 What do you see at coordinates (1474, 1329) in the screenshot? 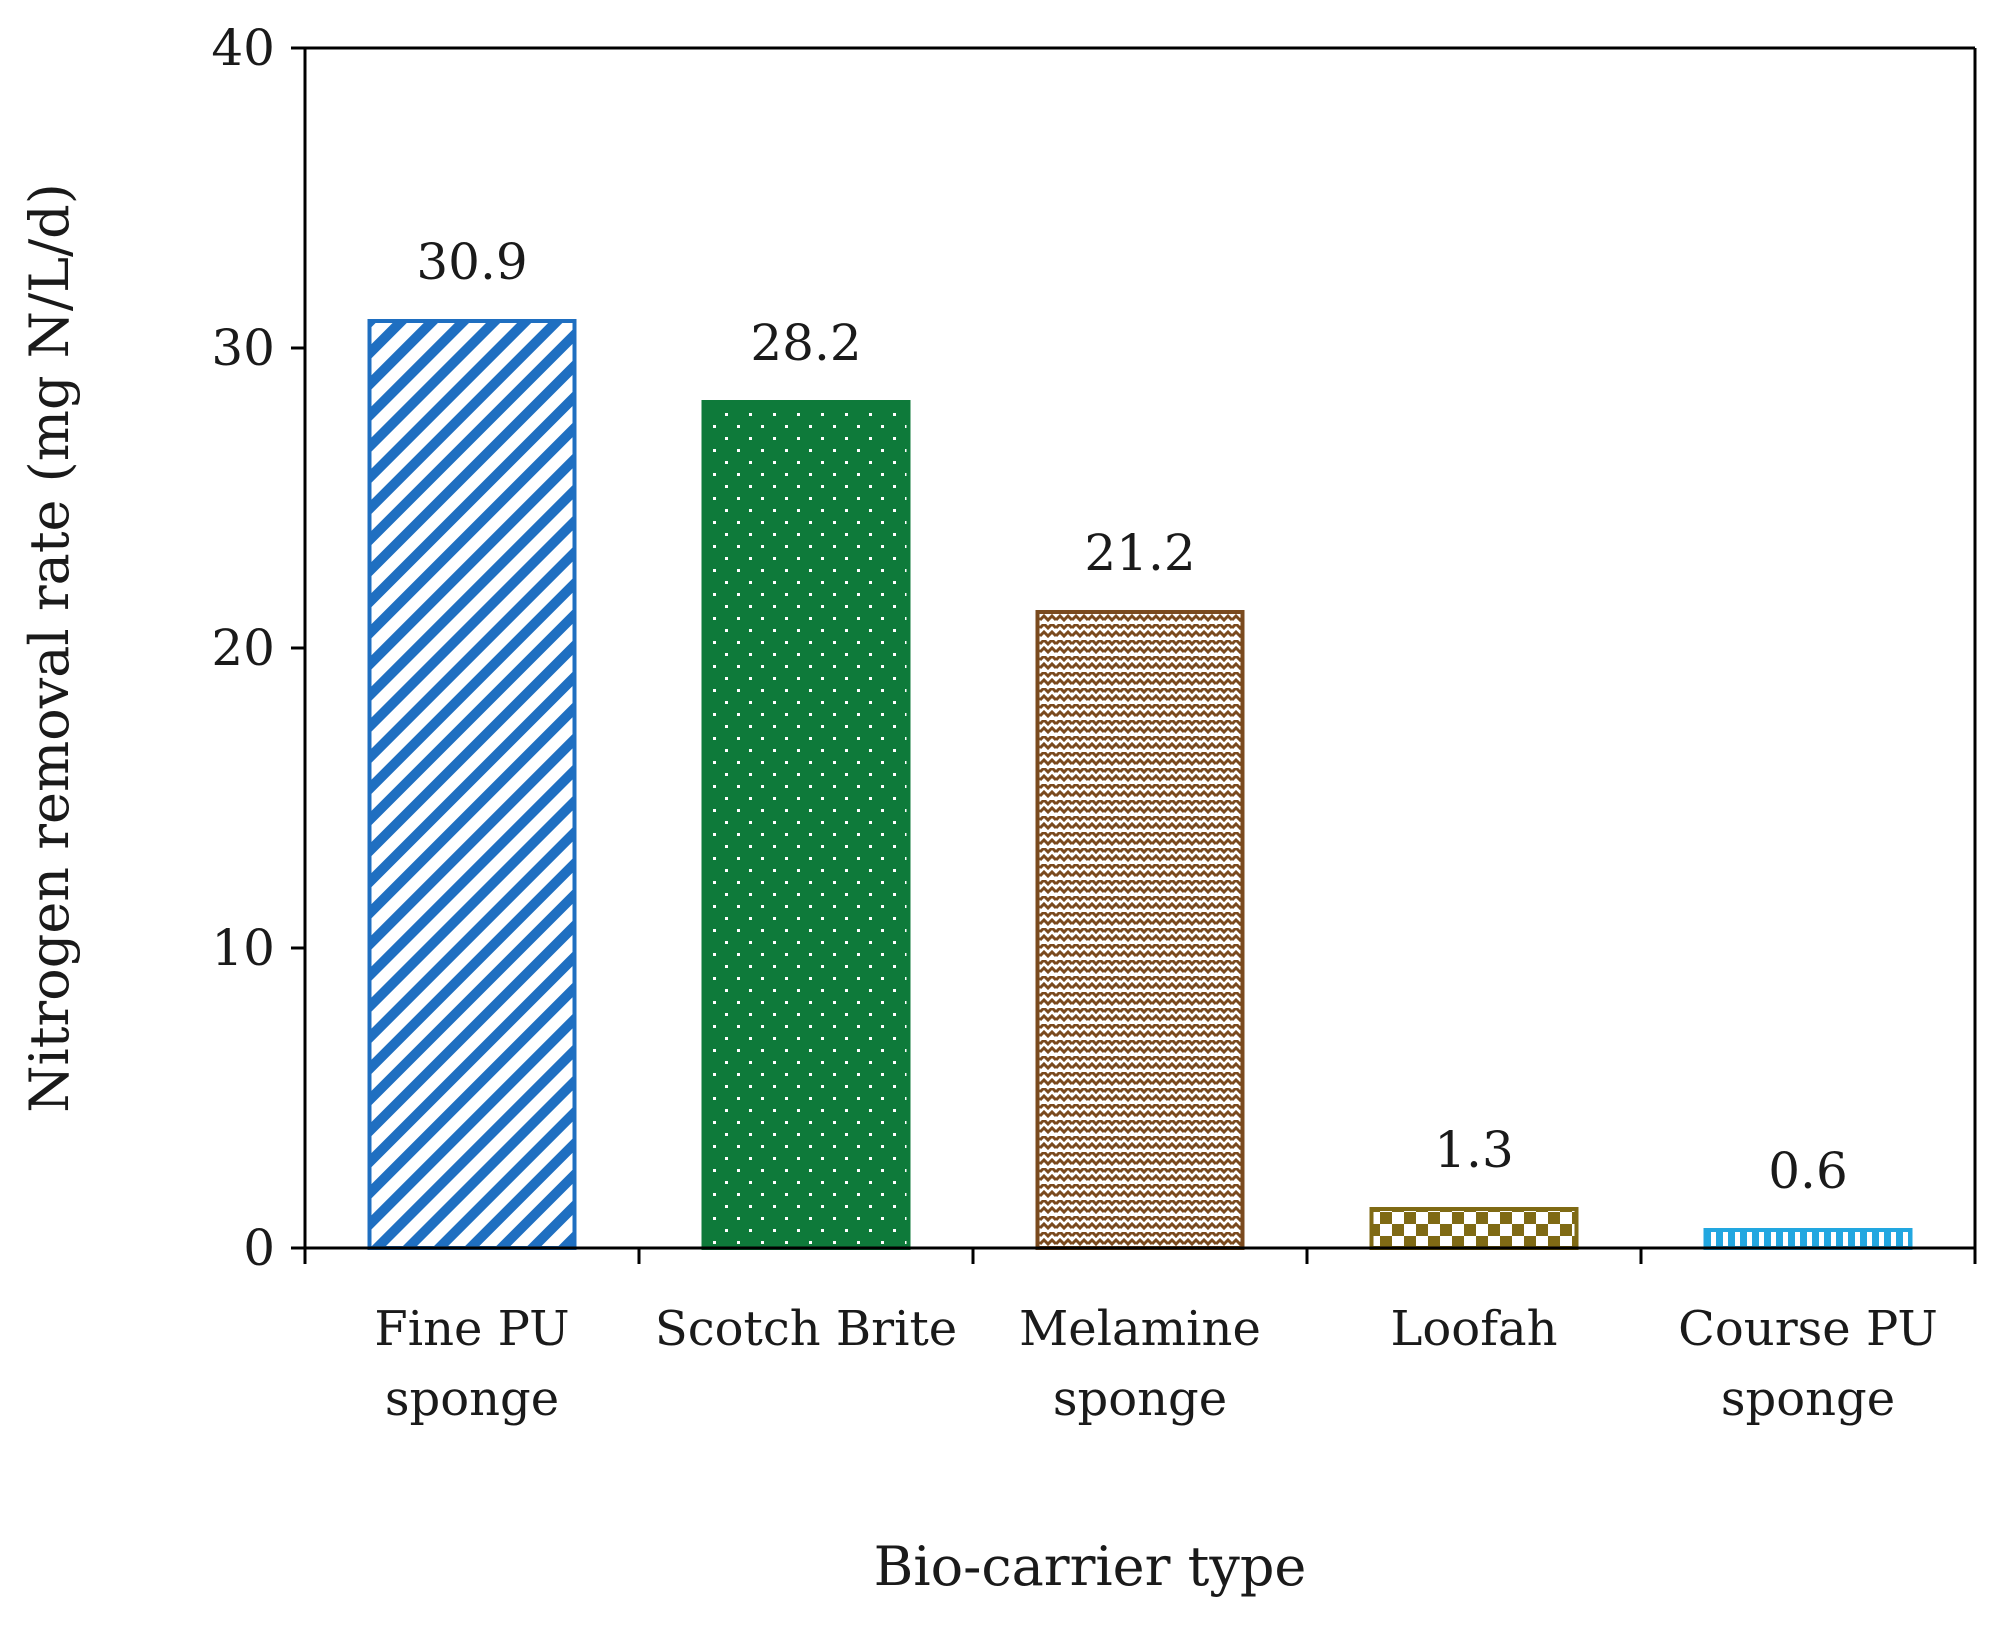
I see `x-tick-label: Loofah` at bounding box center [1474, 1329].